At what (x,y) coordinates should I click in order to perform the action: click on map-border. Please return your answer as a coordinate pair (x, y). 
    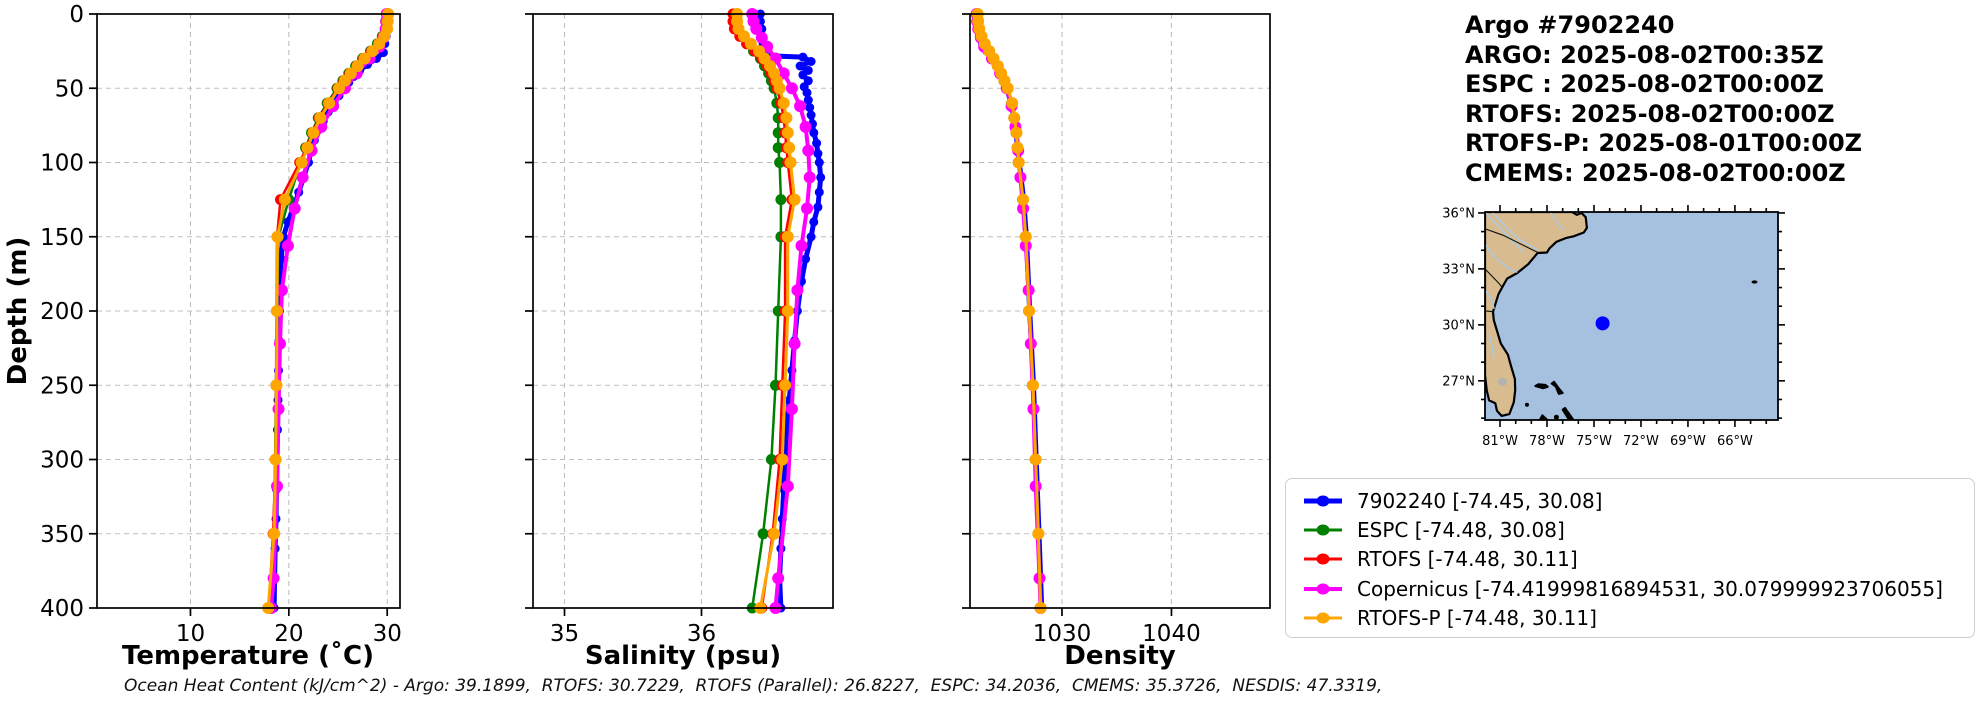
    Looking at the image, I should click on (1631, 316).